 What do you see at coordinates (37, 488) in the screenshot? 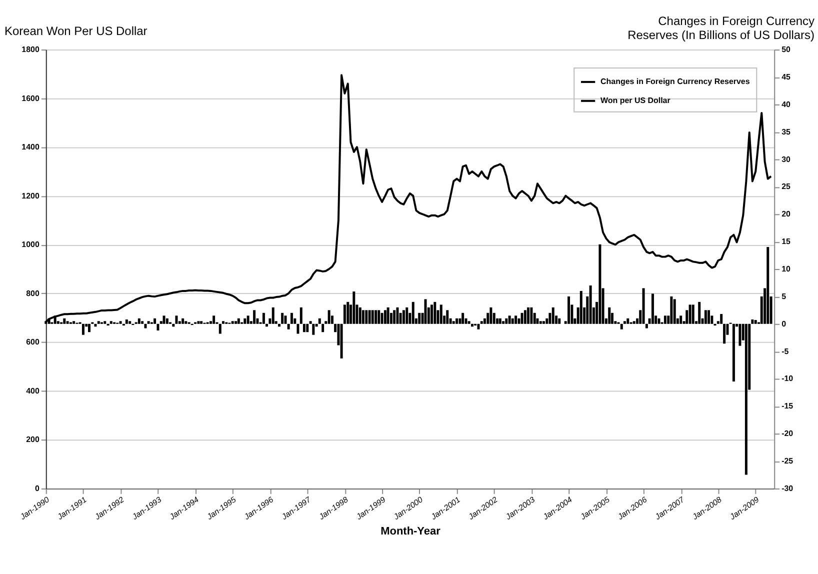
I see `y-tick-label: 0` at bounding box center [37, 488].